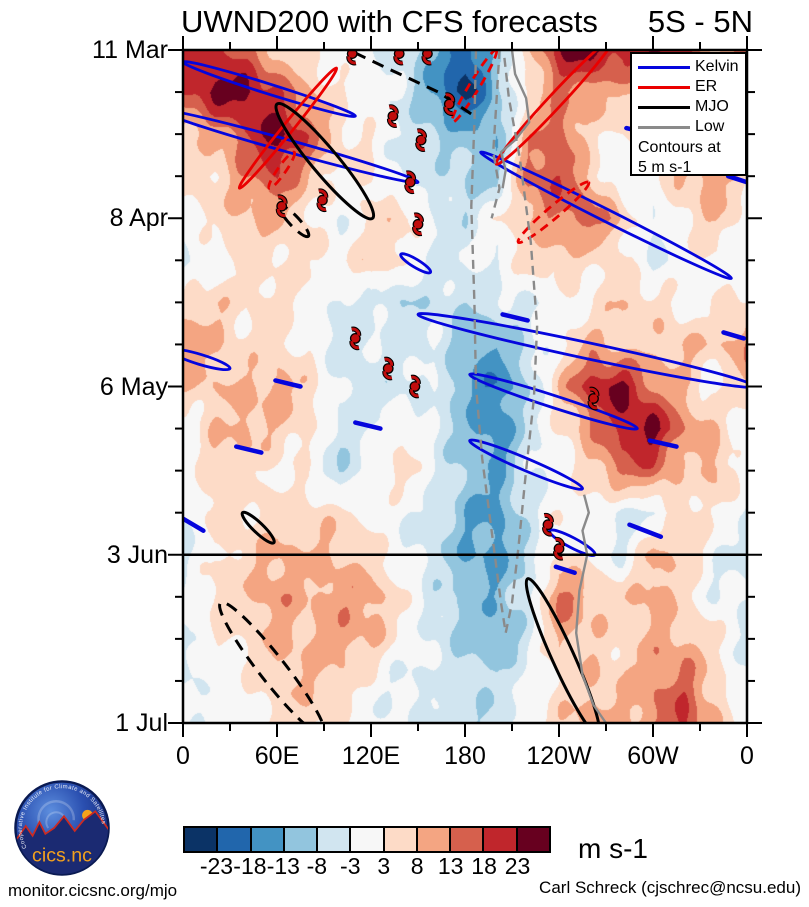  Describe the element at coordinates (670, 887) in the screenshot. I see `footer-credit: Carl Schreck (cjschrec@ncsu.edu)` at that location.